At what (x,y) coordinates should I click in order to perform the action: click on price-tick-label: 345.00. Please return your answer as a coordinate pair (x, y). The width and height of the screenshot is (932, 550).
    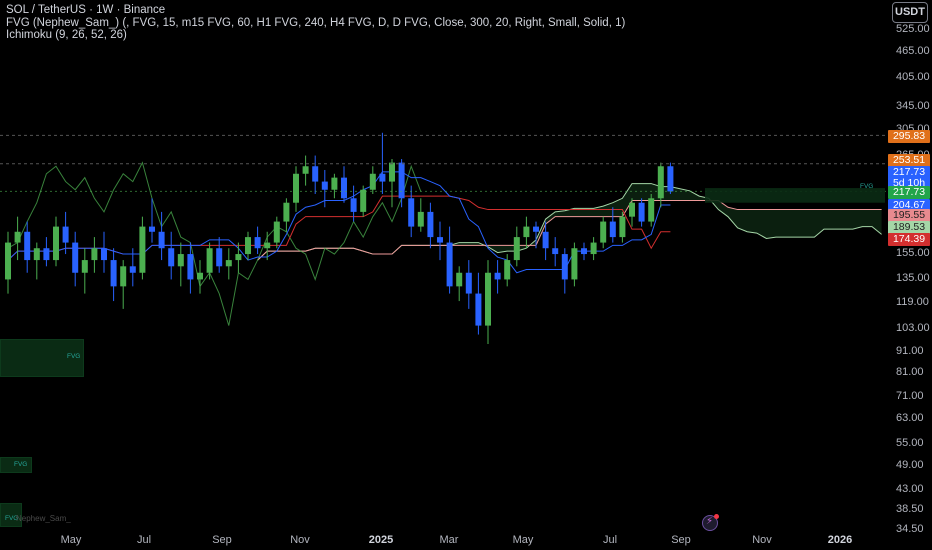
    Looking at the image, I should click on (913, 106).